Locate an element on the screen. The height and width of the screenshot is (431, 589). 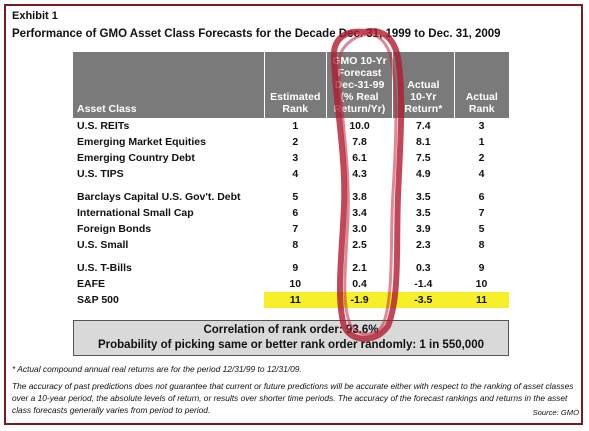
asset-class-cell: U.S. TIPS is located at coordinates (100, 174).